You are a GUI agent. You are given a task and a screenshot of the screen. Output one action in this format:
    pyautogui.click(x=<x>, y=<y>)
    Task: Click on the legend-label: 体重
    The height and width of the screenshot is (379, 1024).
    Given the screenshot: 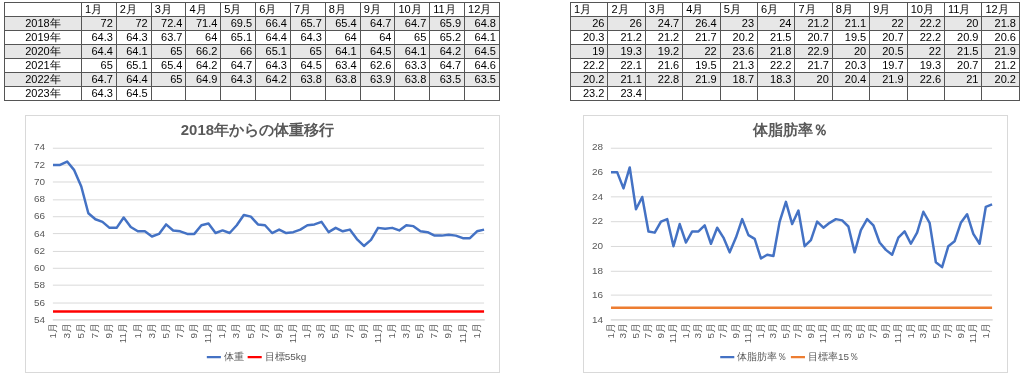 What is the action you would take?
    pyautogui.click(x=233, y=356)
    